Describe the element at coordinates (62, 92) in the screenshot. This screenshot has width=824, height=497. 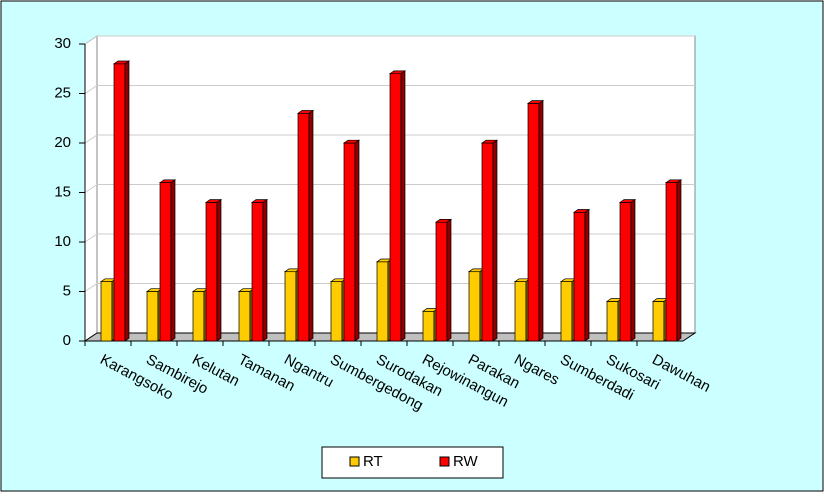
I see `y-tick-label: 25` at that location.